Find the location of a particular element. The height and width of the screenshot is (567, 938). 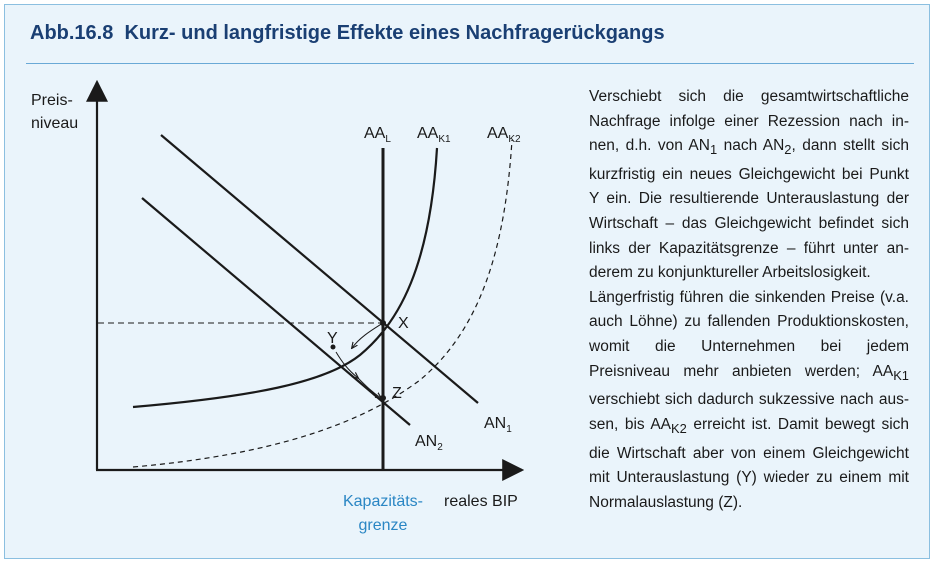

figure-number: Abb.16.8 is located at coordinates (72, 33).